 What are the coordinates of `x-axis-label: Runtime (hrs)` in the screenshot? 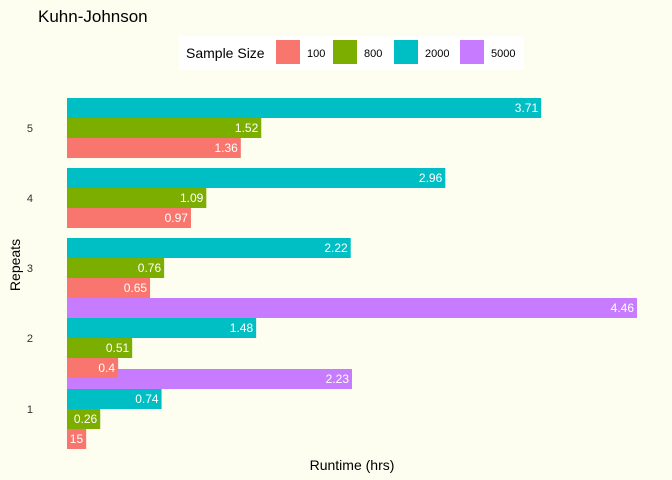 It's located at (352, 465).